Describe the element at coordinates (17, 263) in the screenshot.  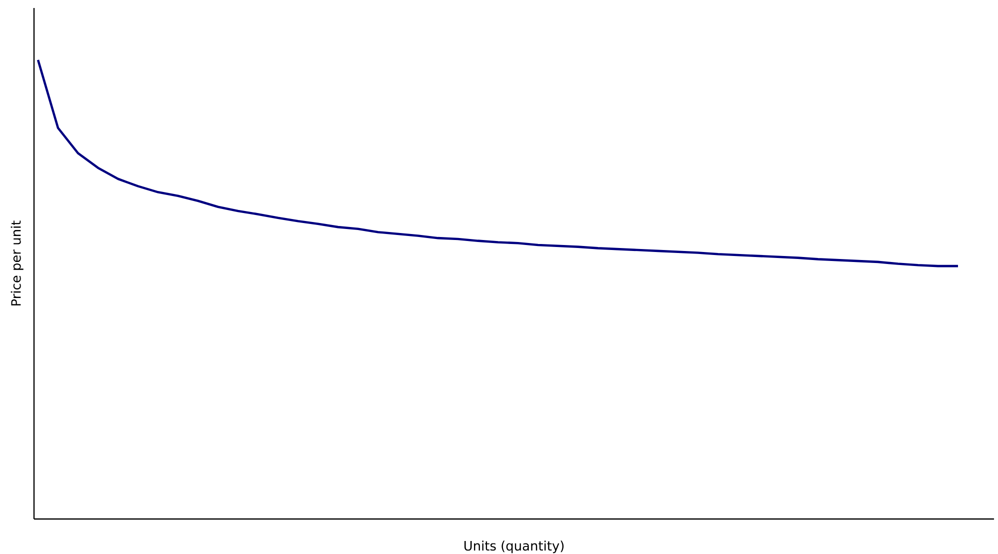
I see `y-axis-title: Price per unit` at that location.